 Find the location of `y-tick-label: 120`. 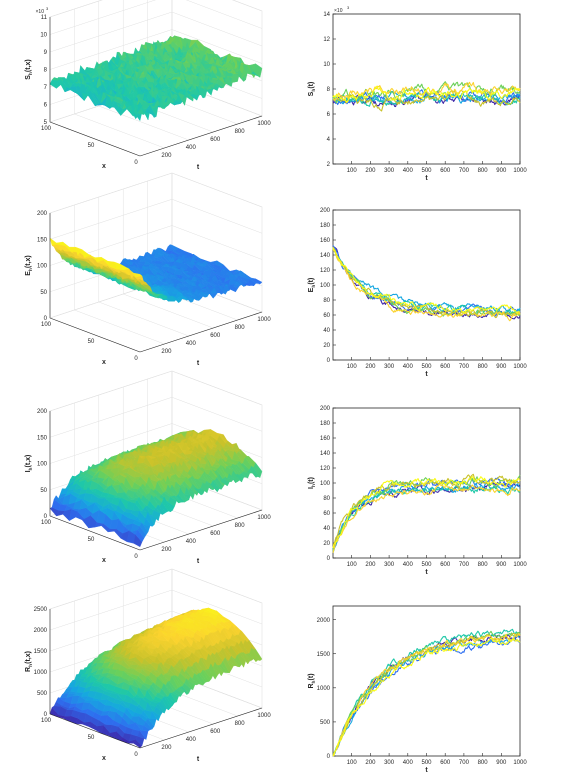

y-tick-label: 120 is located at coordinates (325, 469).